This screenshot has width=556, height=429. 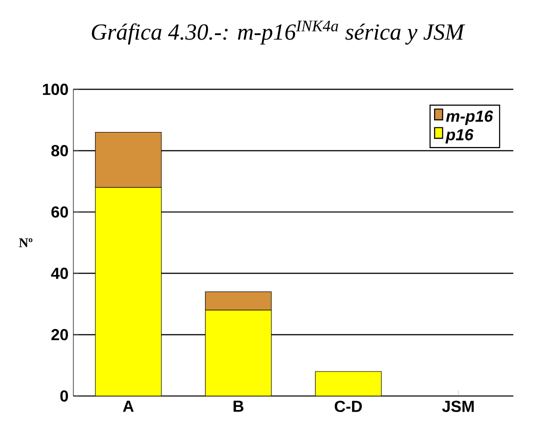 What do you see at coordinates (128, 406) in the screenshot?
I see `x-tick-label: A` at bounding box center [128, 406].